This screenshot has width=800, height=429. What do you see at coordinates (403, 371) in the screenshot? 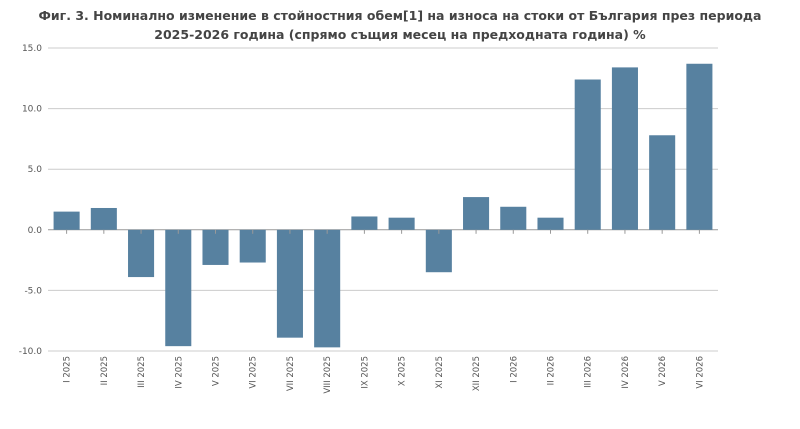
I see `x-tick-label: X 2025` at bounding box center [403, 371].